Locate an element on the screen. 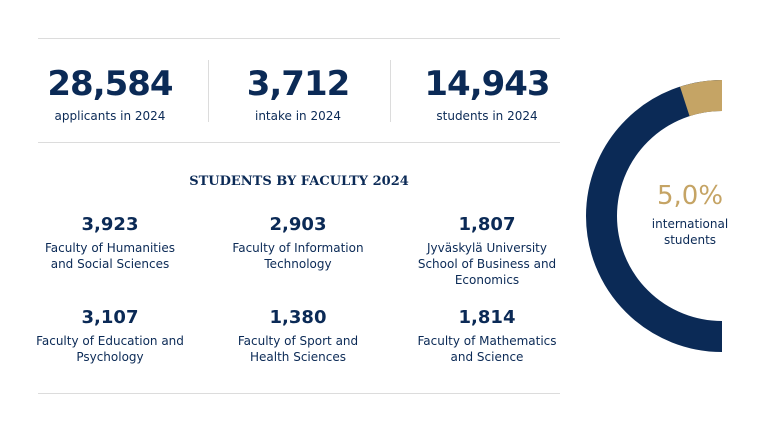 The height and width of the screenshot is (432, 768). stat-value: 14,943 is located at coordinates (487, 84).